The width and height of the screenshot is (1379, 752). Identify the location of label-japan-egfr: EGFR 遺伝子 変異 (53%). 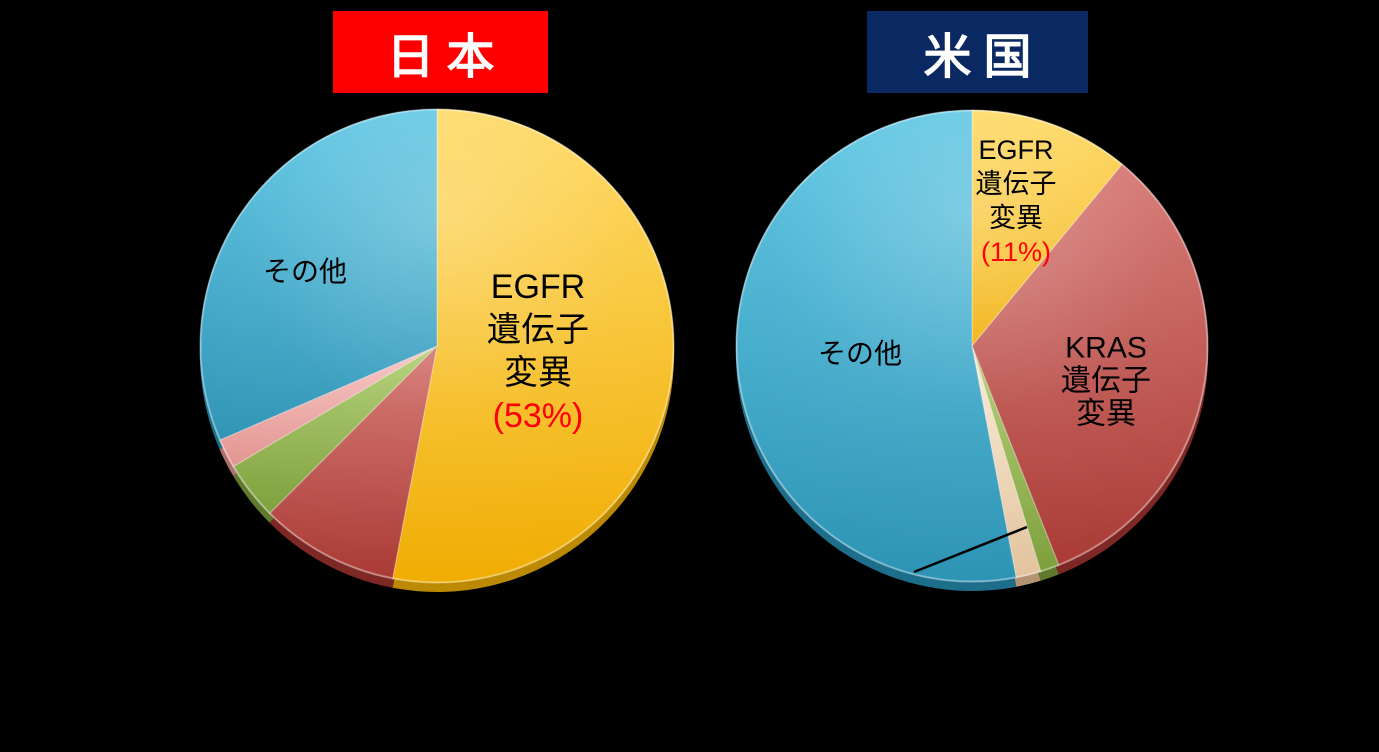
(538, 352).